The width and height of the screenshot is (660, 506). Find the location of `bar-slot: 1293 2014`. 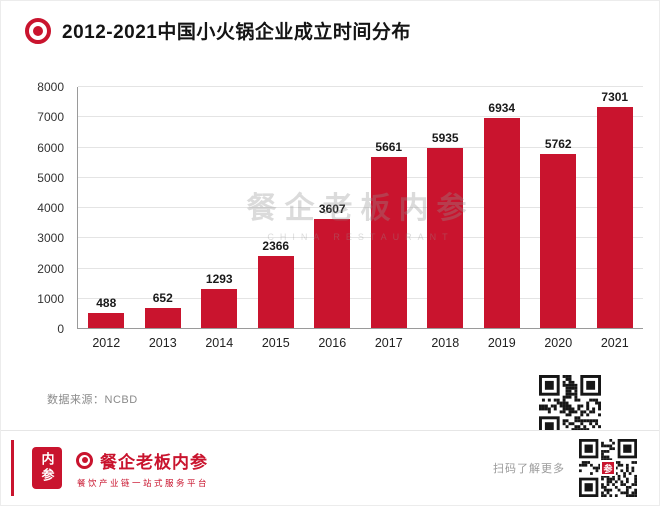

bar-slot: 1293 2014 is located at coordinates (219, 218).